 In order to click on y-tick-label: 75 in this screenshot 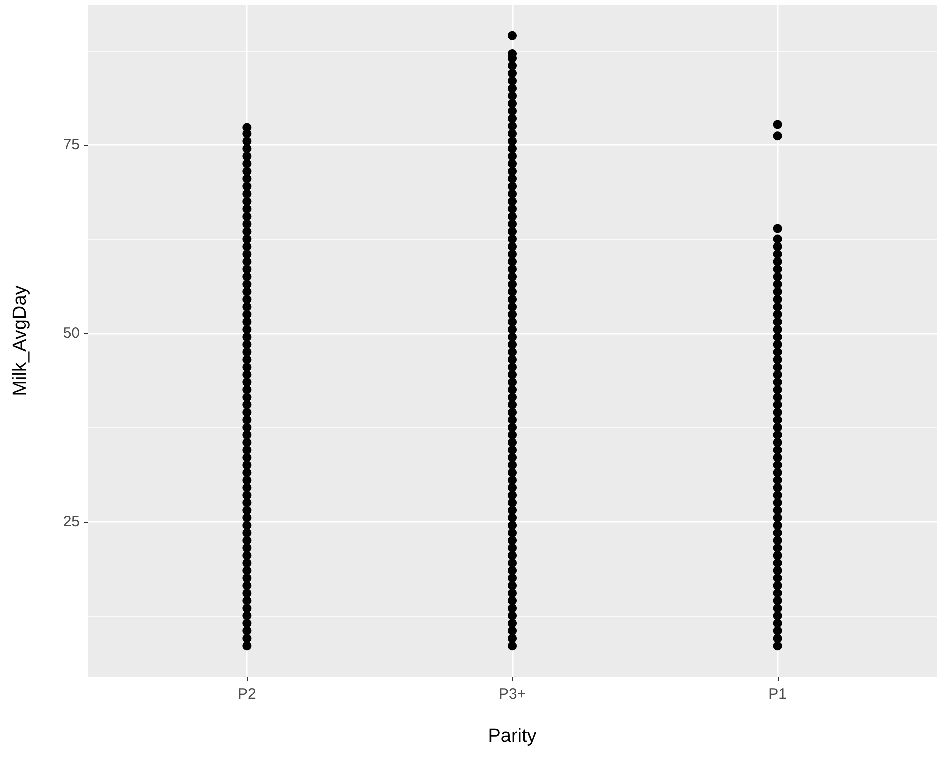, I will do `click(71, 145)`.